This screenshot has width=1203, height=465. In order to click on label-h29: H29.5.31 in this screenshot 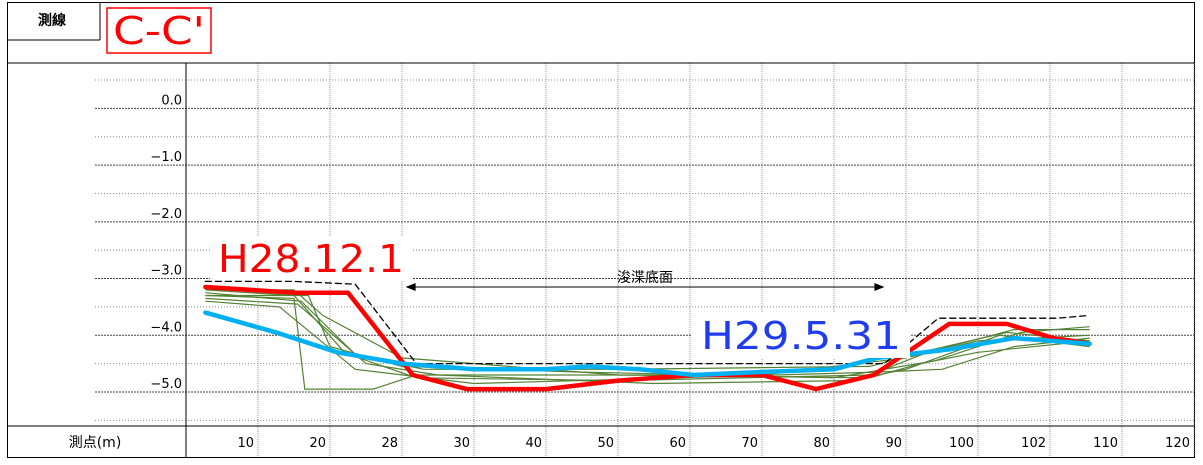, I will do `click(801, 336)`.